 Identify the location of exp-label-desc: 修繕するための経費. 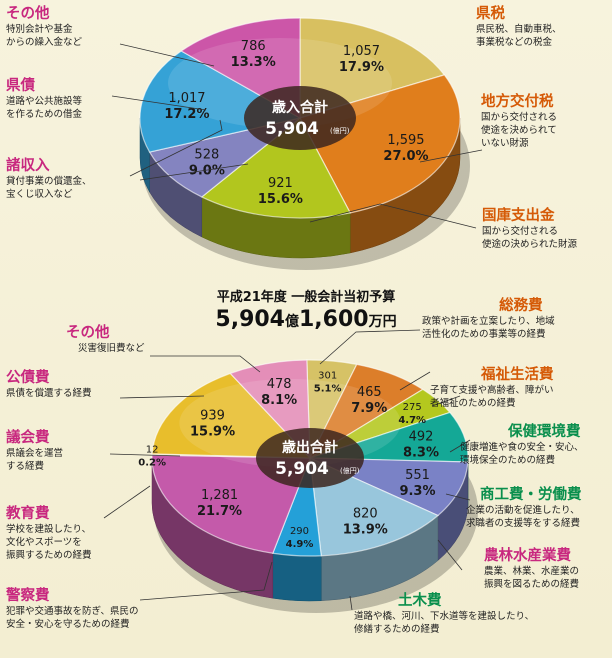
(397, 629).